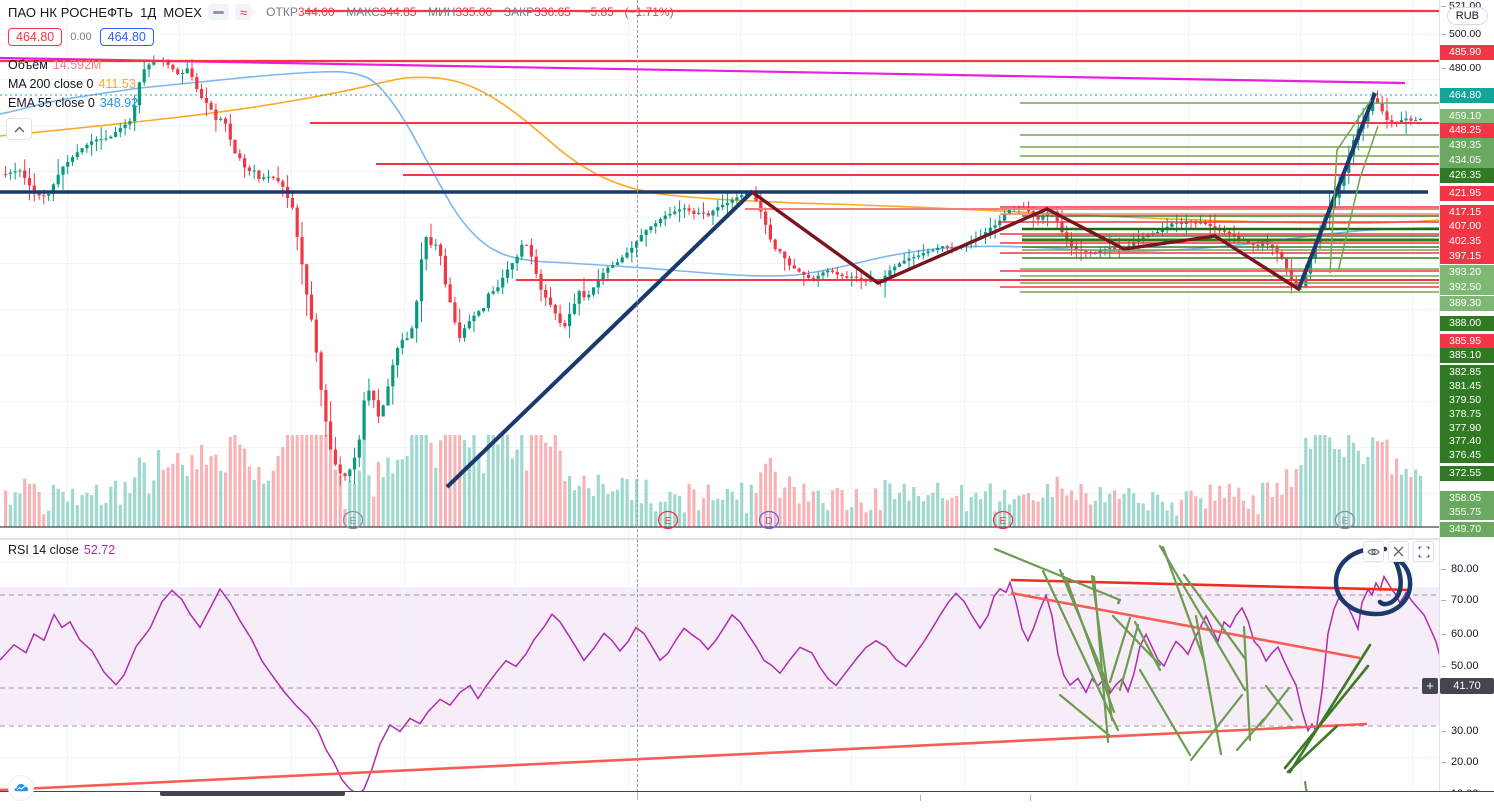  What do you see at coordinates (684, 757) in the screenshot?
I see `rsi-pink-up` at bounding box center [684, 757].